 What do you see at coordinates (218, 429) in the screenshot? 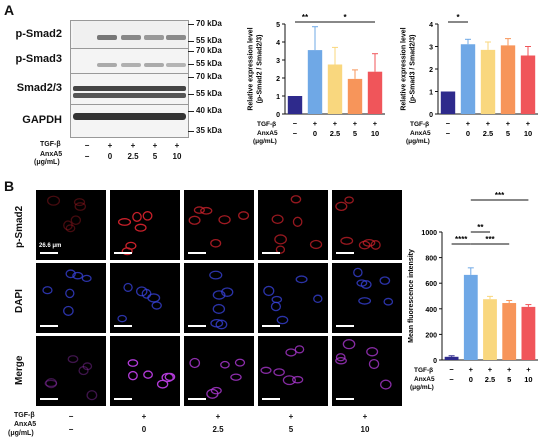
I see `dose-value: 2.5` at bounding box center [218, 429].